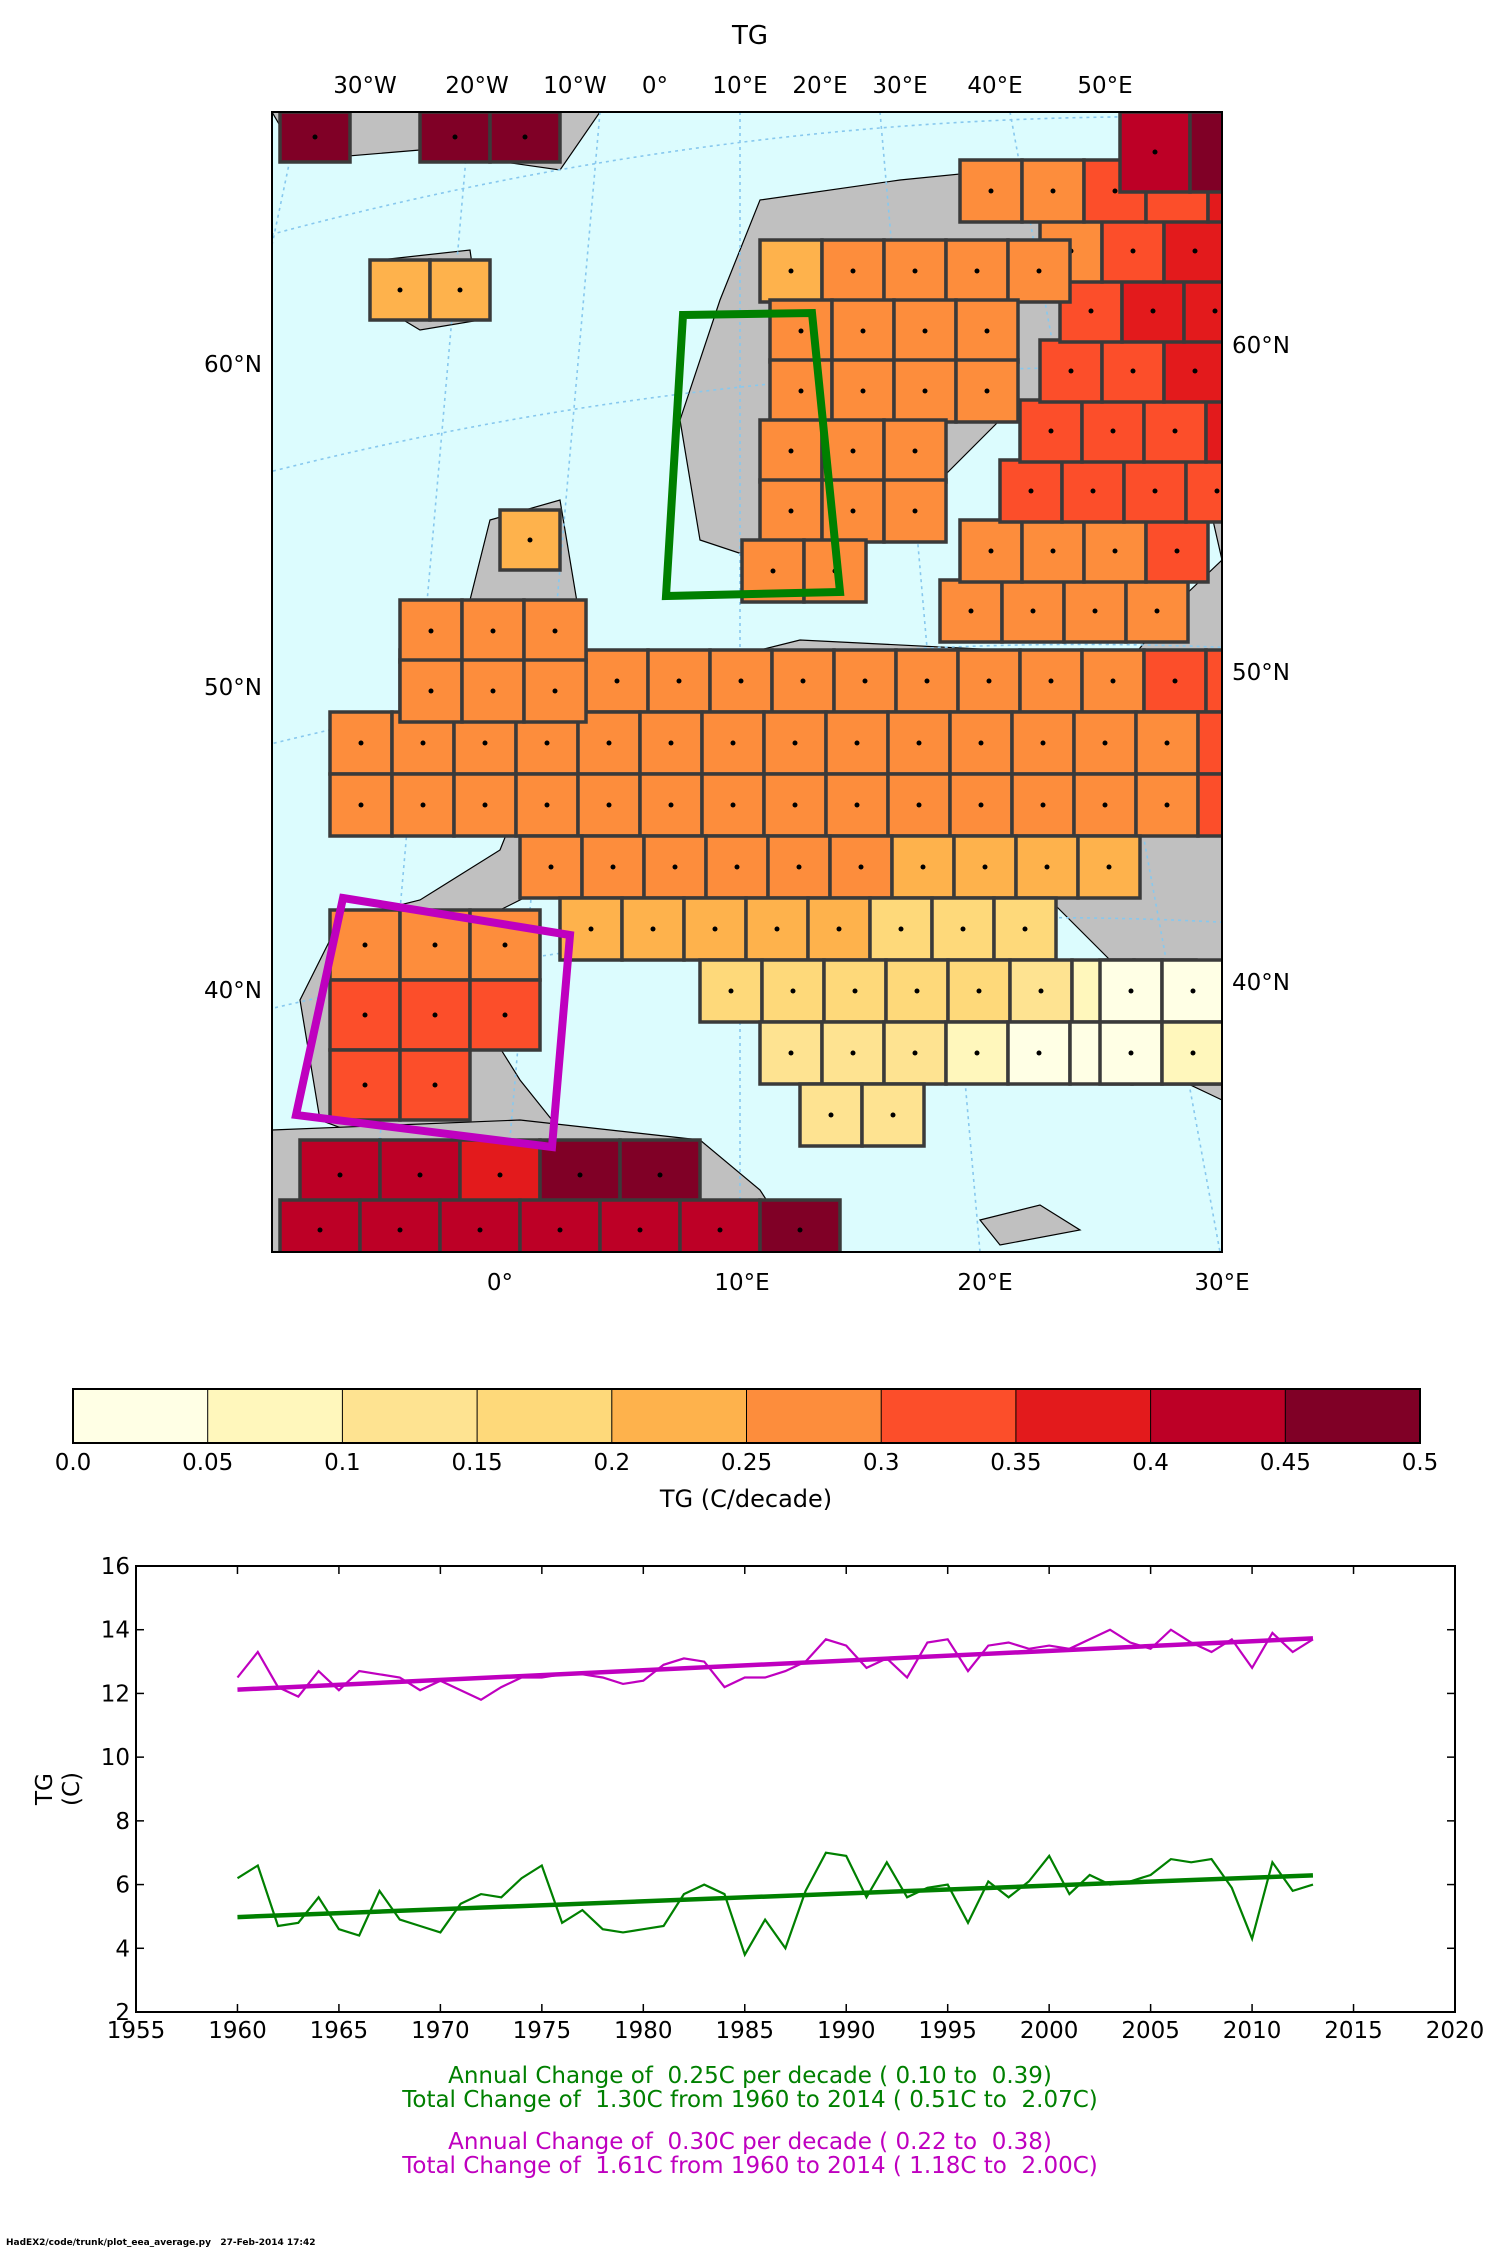 The image size is (1500, 2250). Describe the element at coordinates (1015, 1463) in the screenshot. I see `colorbar-tick-label: 0.35` at that location.